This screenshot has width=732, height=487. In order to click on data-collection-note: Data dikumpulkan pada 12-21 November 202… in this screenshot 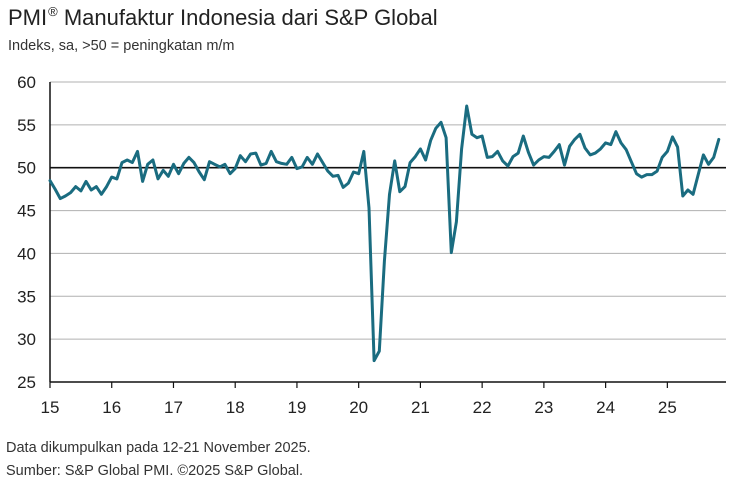, I will do `click(158, 448)`.